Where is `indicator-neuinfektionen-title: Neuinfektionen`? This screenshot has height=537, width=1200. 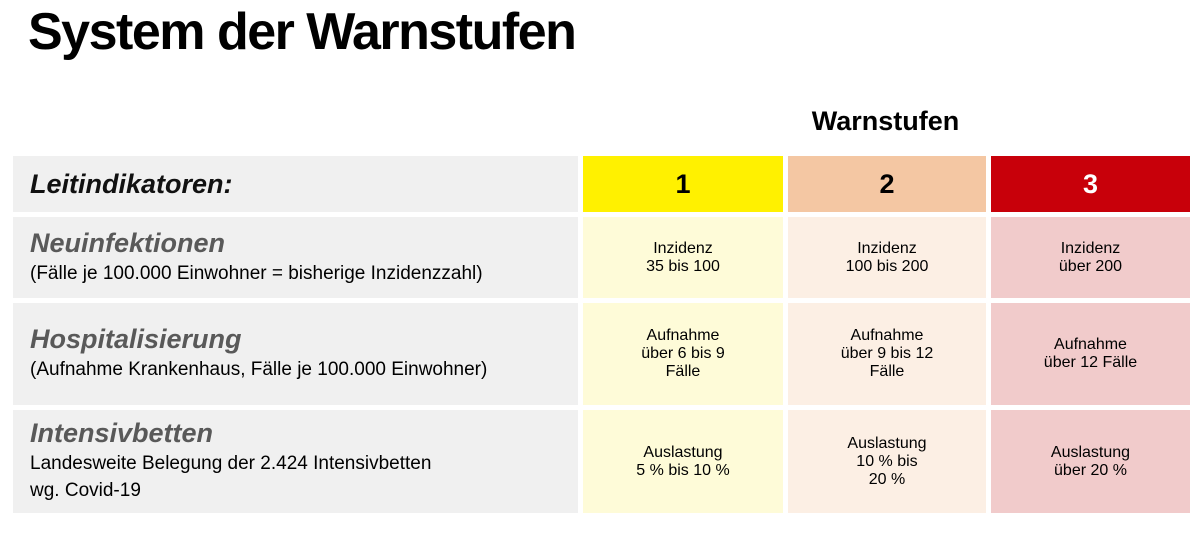
indicator-neuinfektionen-title: Neuinfektionen is located at coordinates (128, 242).